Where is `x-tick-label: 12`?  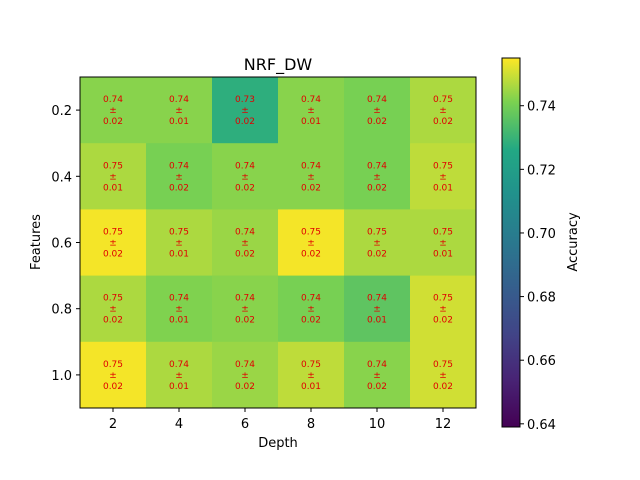 x-tick-label: 12 is located at coordinates (443, 424).